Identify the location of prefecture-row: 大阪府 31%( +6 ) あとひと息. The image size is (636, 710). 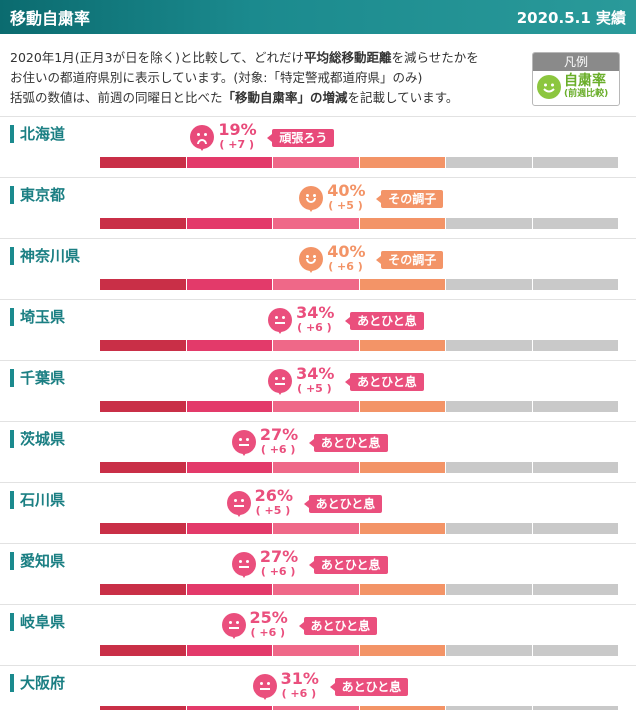
(318, 687).